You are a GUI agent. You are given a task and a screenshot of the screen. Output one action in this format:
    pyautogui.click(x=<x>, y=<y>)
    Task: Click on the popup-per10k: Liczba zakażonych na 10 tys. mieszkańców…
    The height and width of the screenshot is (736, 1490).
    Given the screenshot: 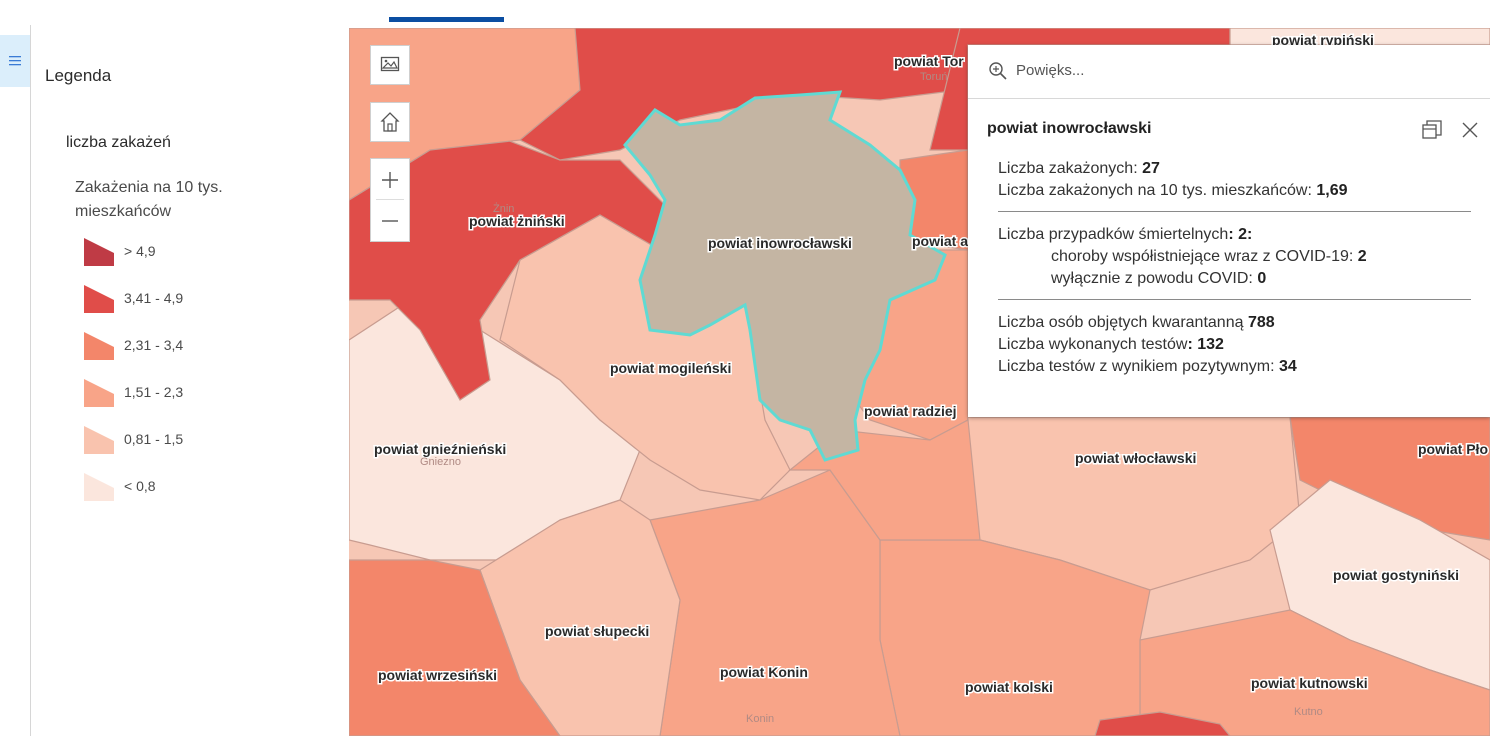 What is the action you would take?
    pyautogui.click(x=1173, y=191)
    